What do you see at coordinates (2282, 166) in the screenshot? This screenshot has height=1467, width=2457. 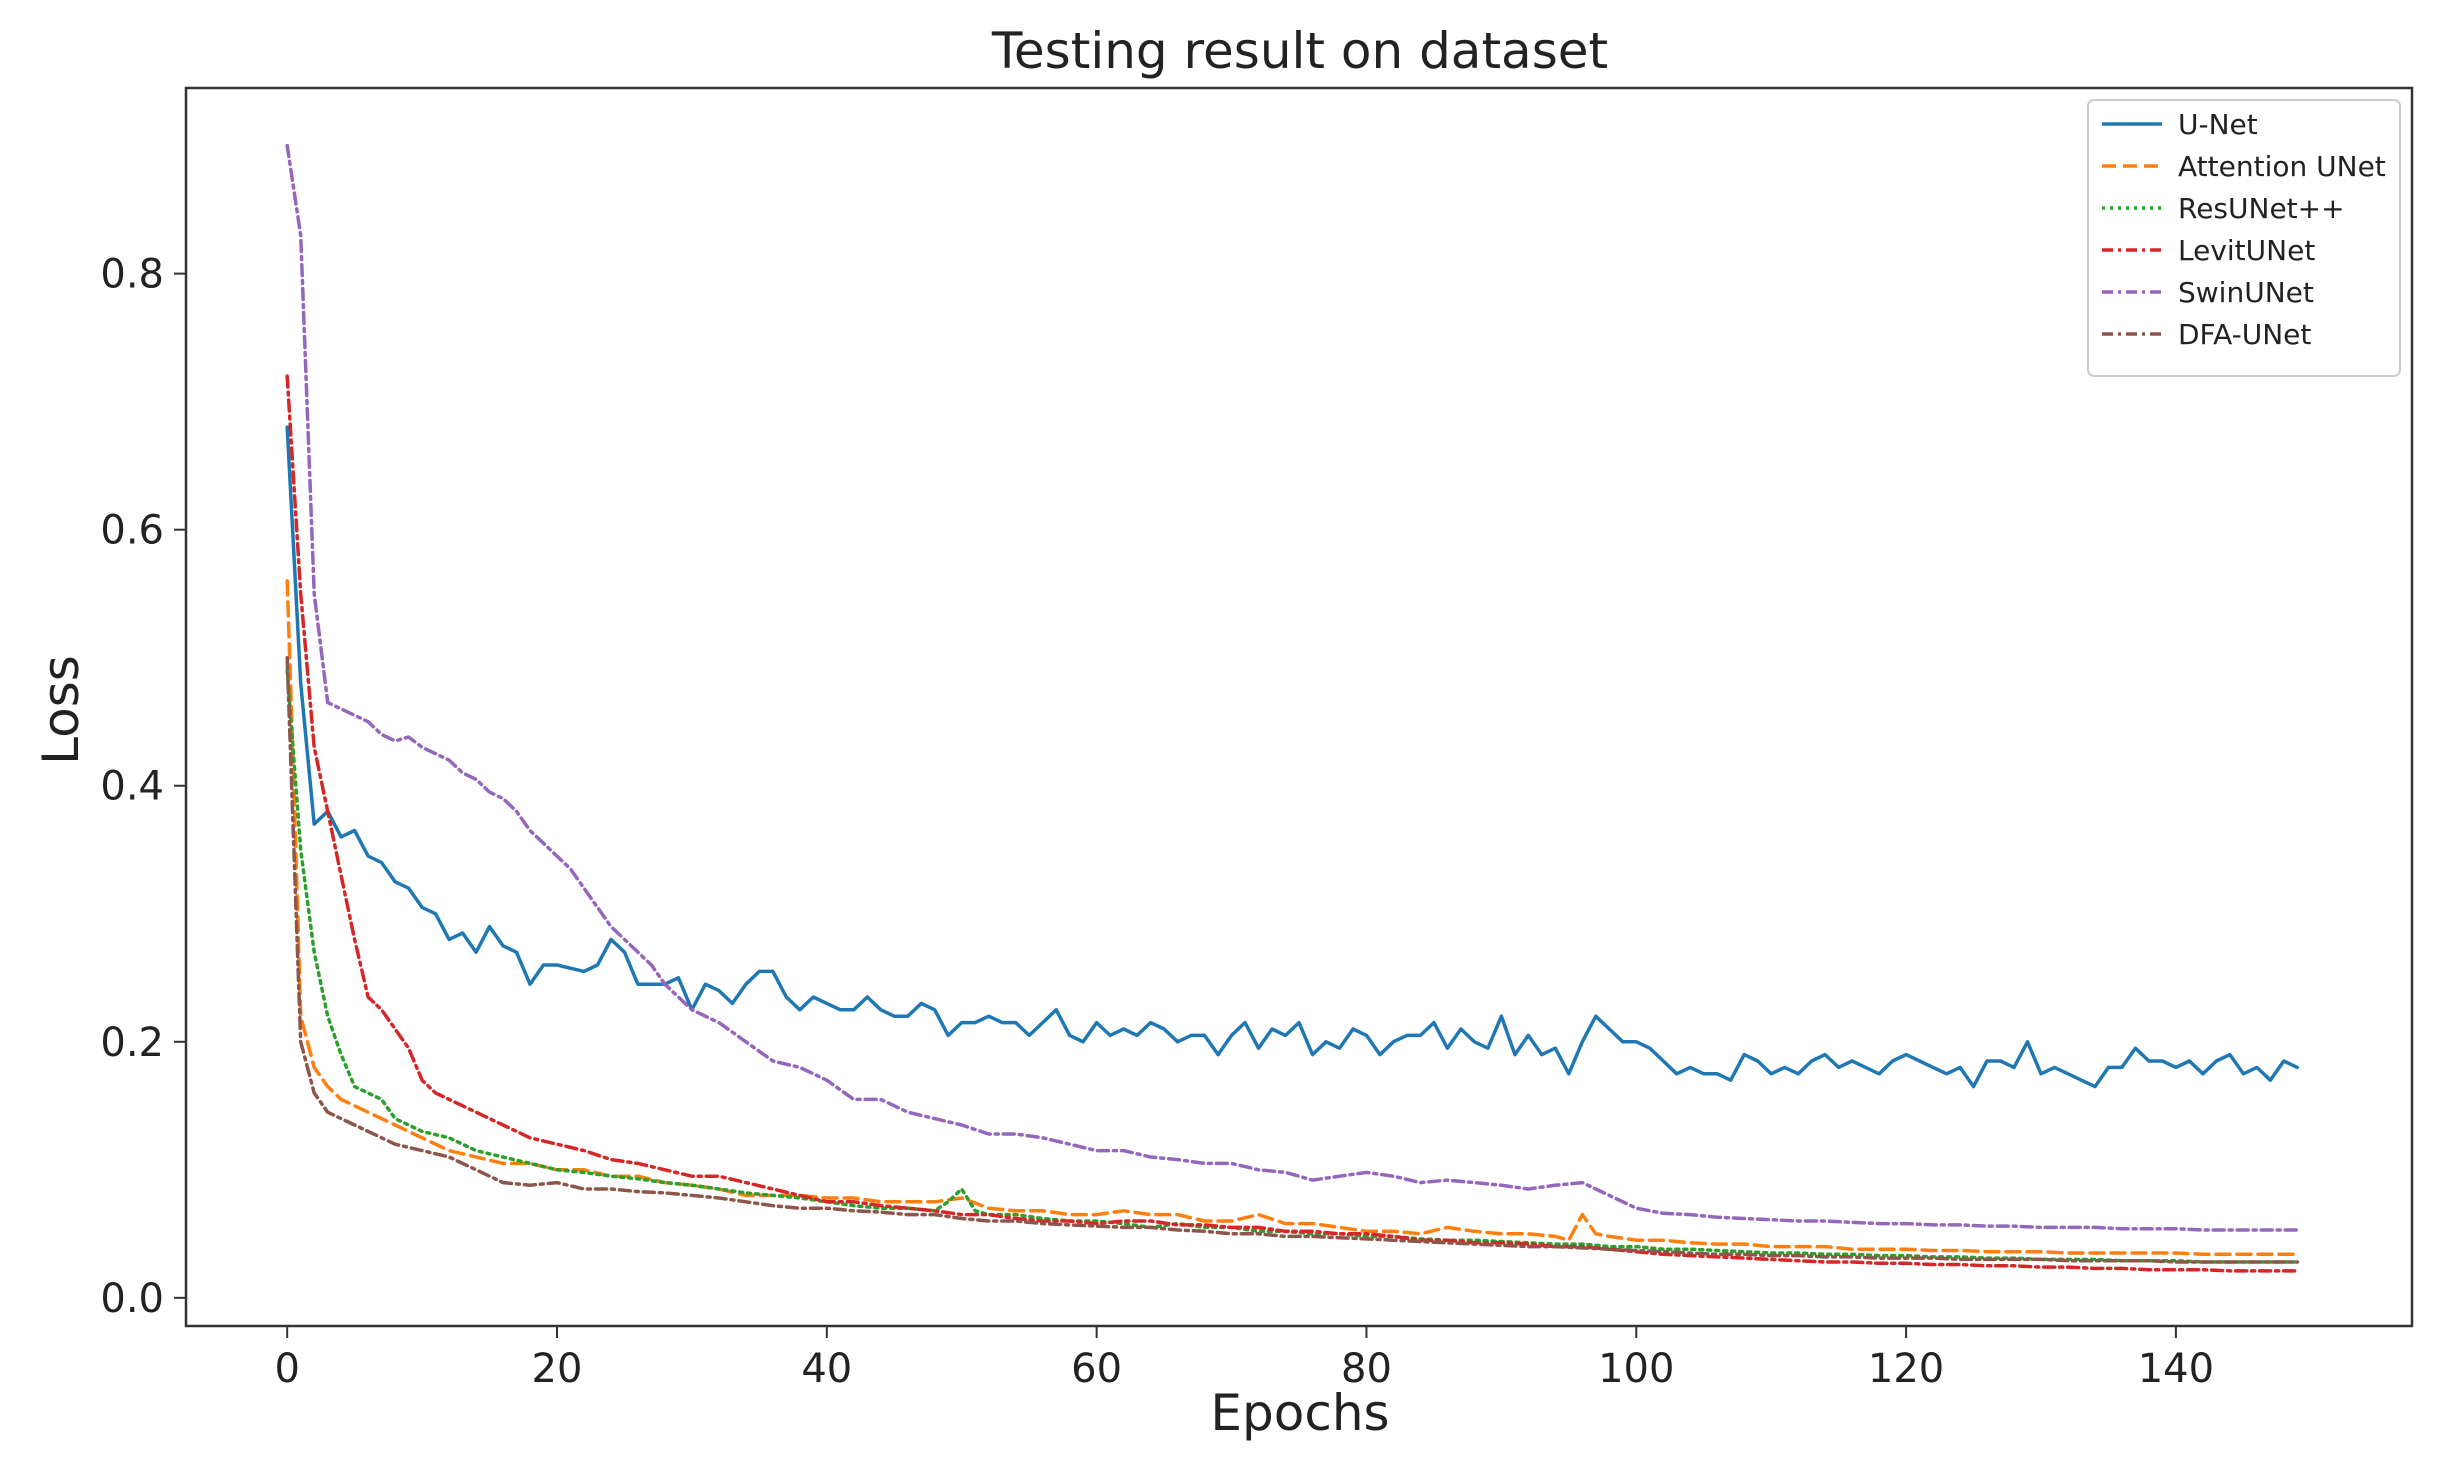 I see `legend-label-attention-unet: Attention UNet` at bounding box center [2282, 166].